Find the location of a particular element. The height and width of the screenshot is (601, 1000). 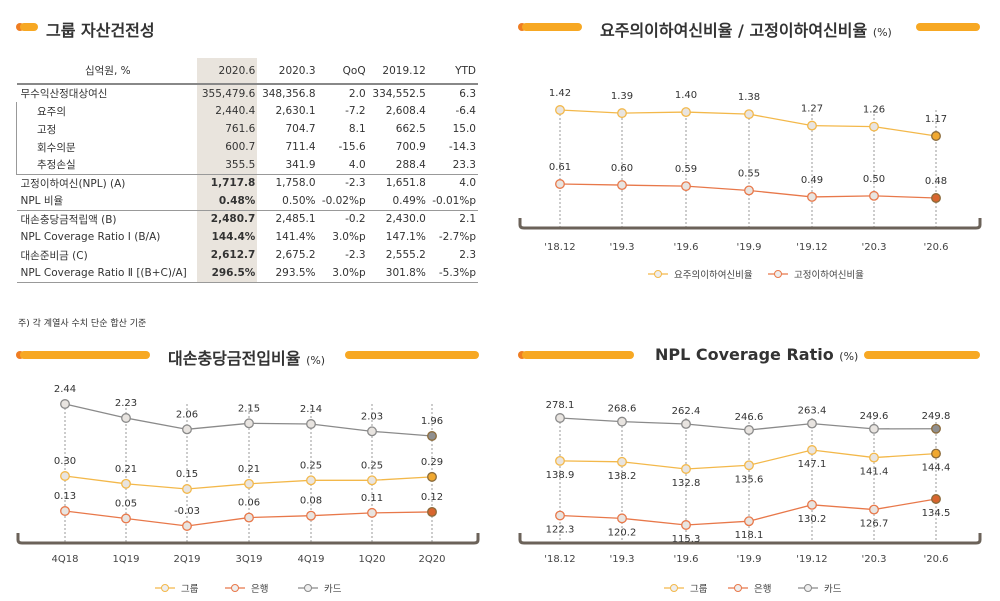

table-cell: 288.4 is located at coordinates (410, 164).